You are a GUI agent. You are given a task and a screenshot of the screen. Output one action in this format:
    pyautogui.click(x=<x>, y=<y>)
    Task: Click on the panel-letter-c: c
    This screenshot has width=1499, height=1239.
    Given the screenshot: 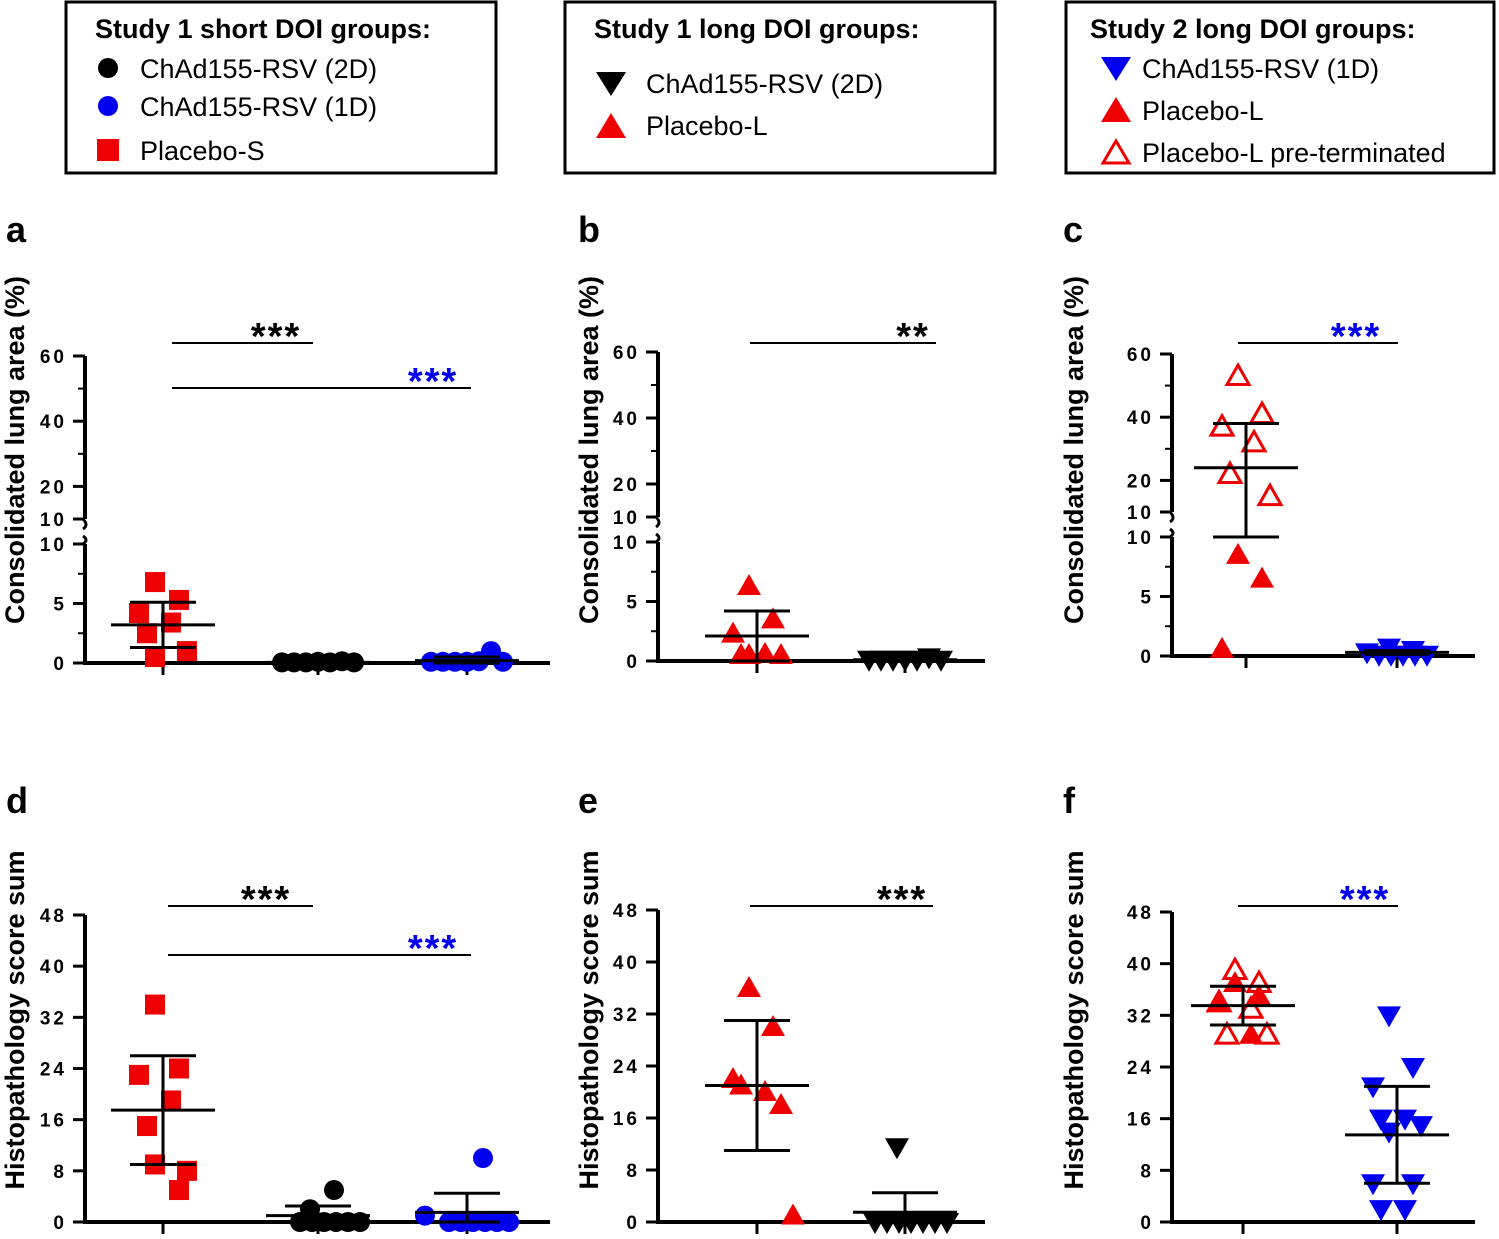 What is the action you would take?
    pyautogui.click(x=1073, y=229)
    